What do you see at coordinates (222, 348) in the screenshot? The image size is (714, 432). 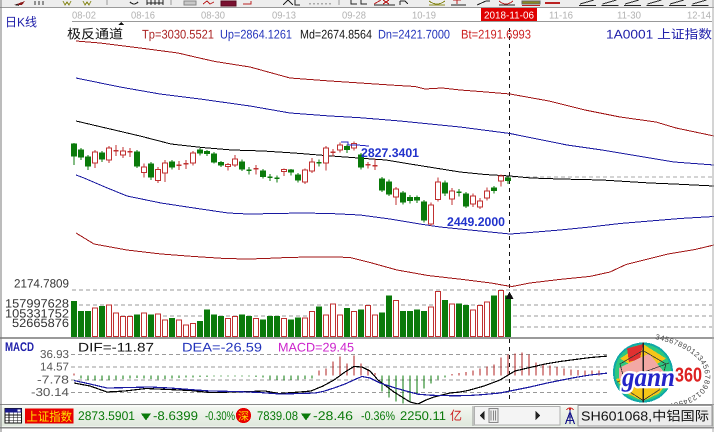 I see `svg-text: DEA=-26.59` at bounding box center [222, 348].